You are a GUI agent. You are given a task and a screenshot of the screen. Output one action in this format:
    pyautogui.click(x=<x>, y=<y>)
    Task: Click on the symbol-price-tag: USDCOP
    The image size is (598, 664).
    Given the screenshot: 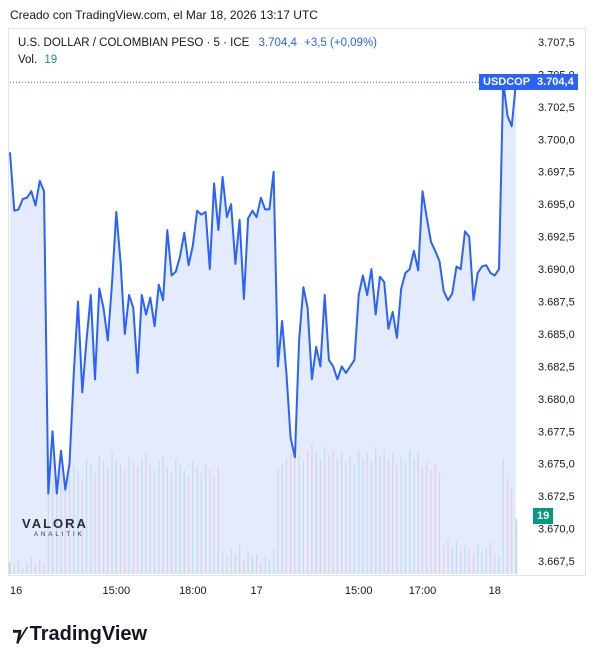 What is the action you would take?
    pyautogui.click(x=507, y=82)
    